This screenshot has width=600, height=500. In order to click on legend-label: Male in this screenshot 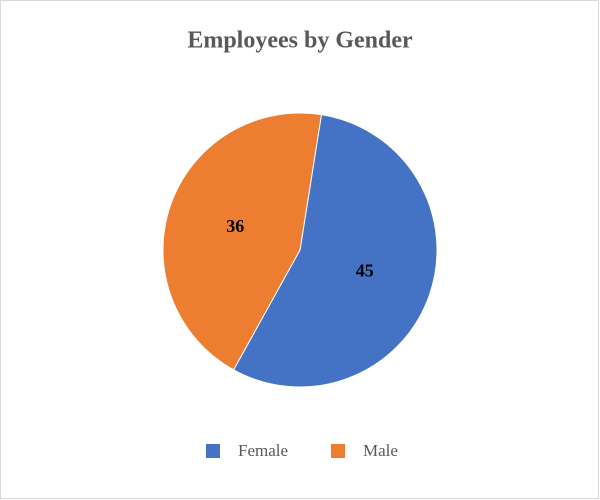, I will do `click(380, 450)`.